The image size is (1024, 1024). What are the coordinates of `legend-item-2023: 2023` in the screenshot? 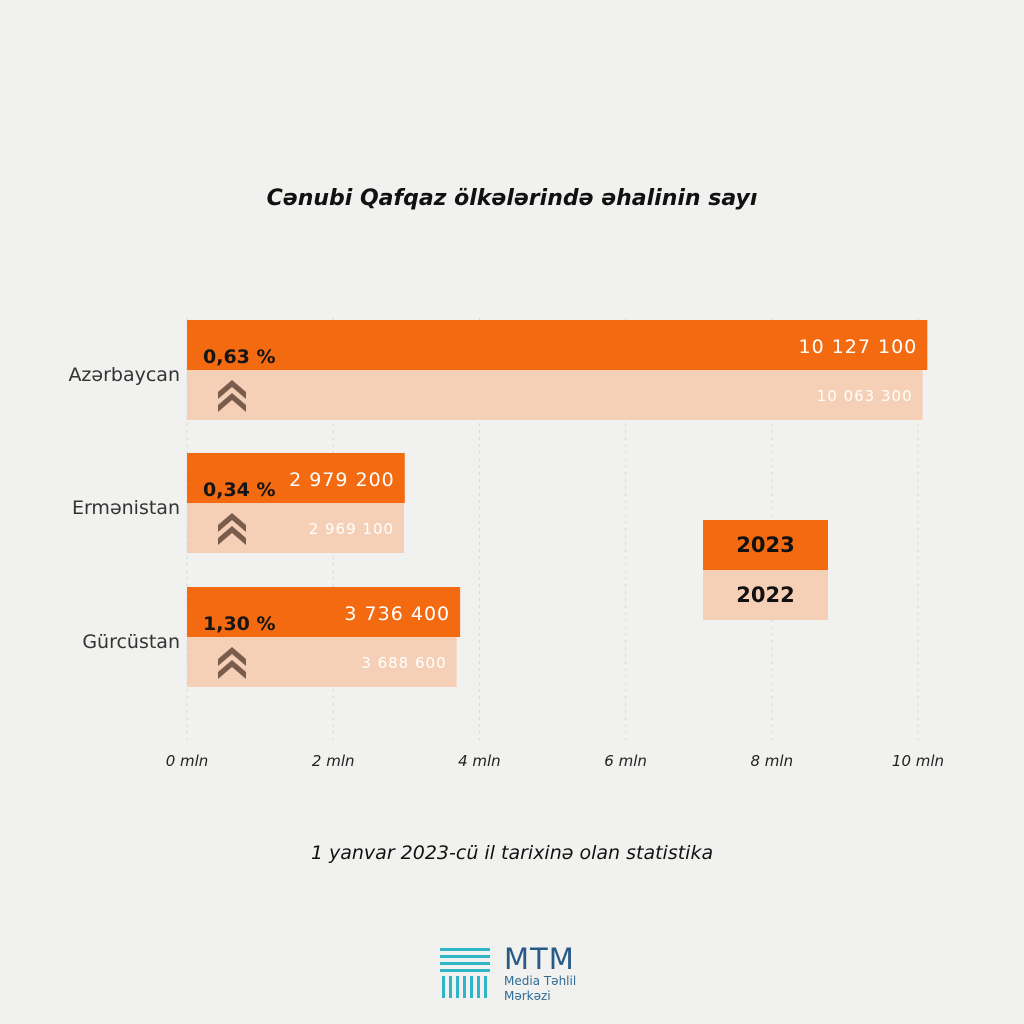 It's located at (765, 545).